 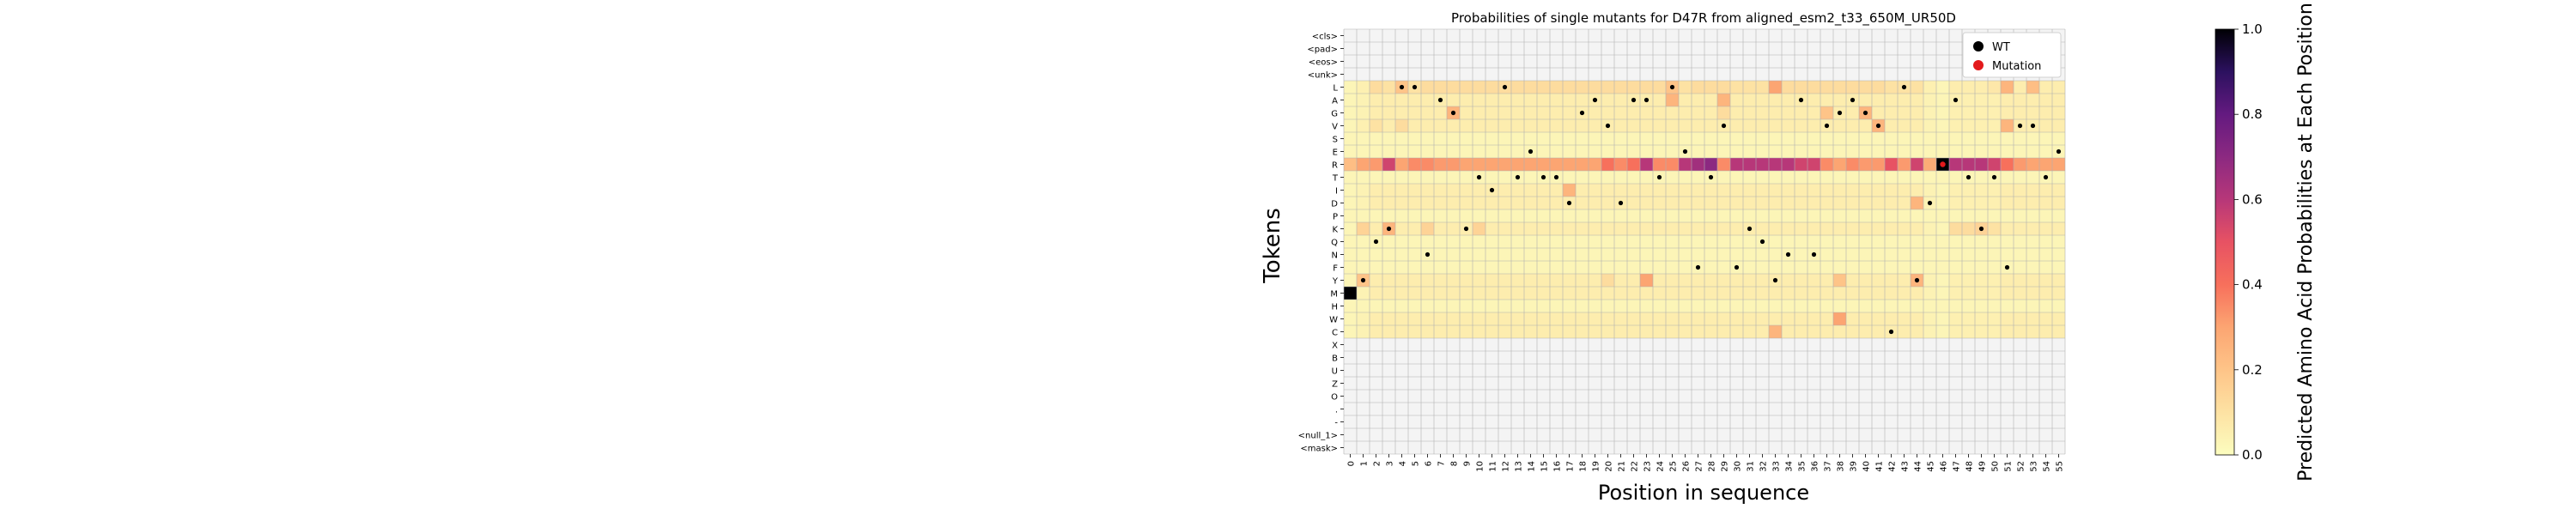 I want to click on x-tick-label: 21, so click(x=1623, y=466).